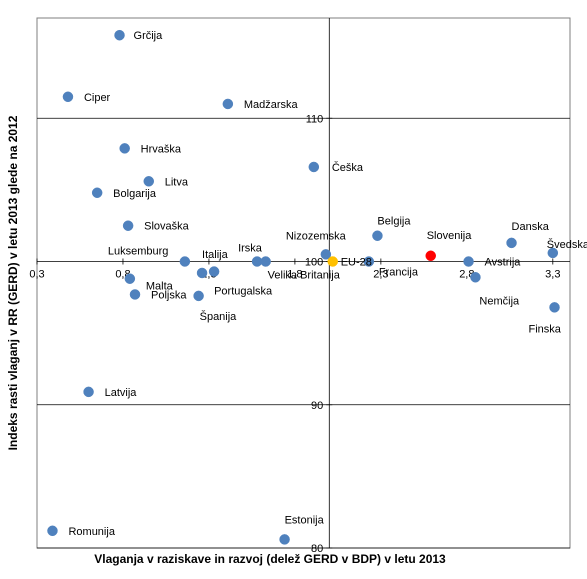  I want to click on data-label: Danska, so click(531, 227).